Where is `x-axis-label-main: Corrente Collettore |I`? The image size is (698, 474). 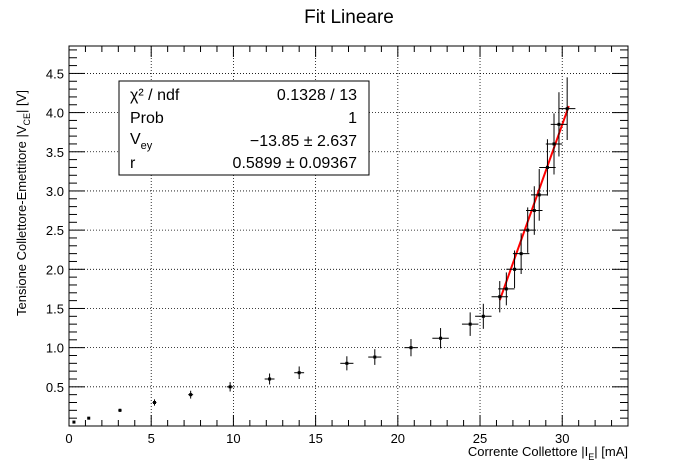
x-axis-label-main: Corrente Collettore |I is located at coordinates (528, 451).